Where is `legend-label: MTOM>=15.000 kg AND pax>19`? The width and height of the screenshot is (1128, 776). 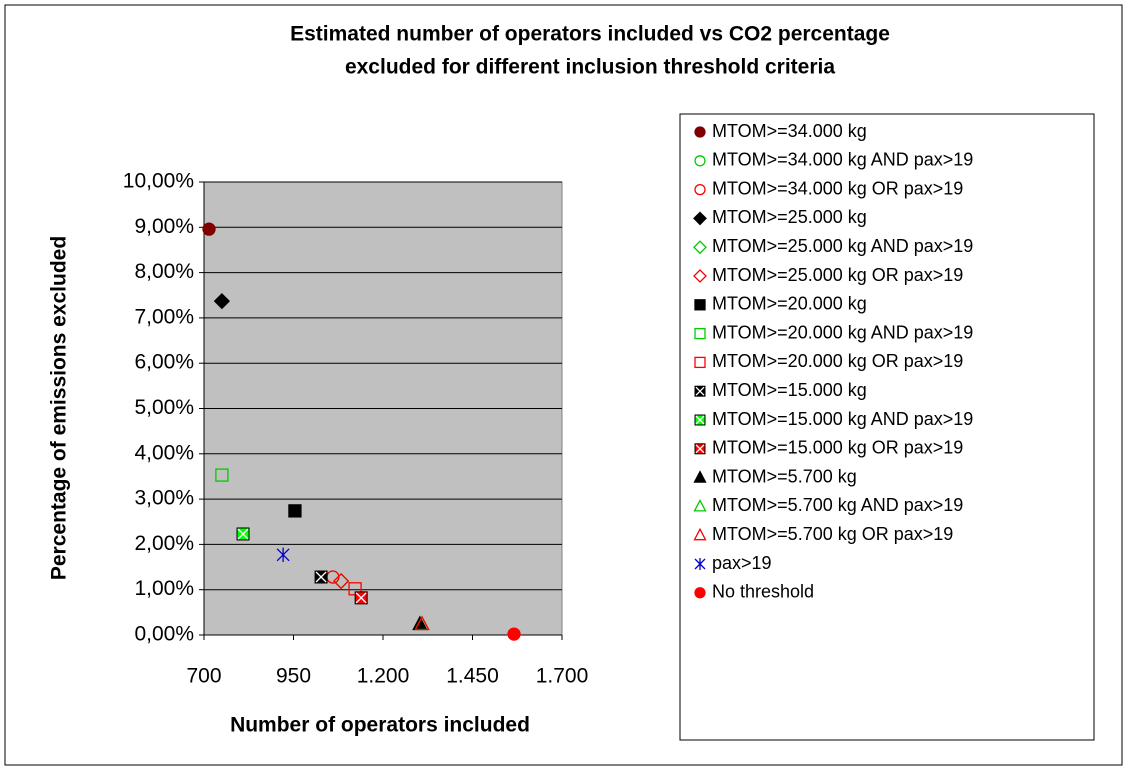 legend-label: MTOM>=15.000 kg AND pax>19 is located at coordinates (842, 419).